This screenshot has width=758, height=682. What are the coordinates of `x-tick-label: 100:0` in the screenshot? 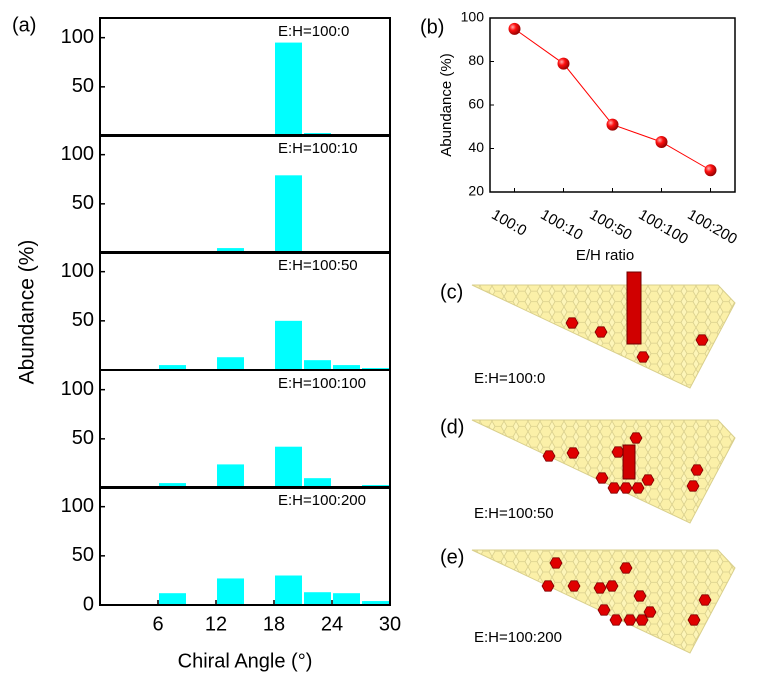 It's located at (509, 222).